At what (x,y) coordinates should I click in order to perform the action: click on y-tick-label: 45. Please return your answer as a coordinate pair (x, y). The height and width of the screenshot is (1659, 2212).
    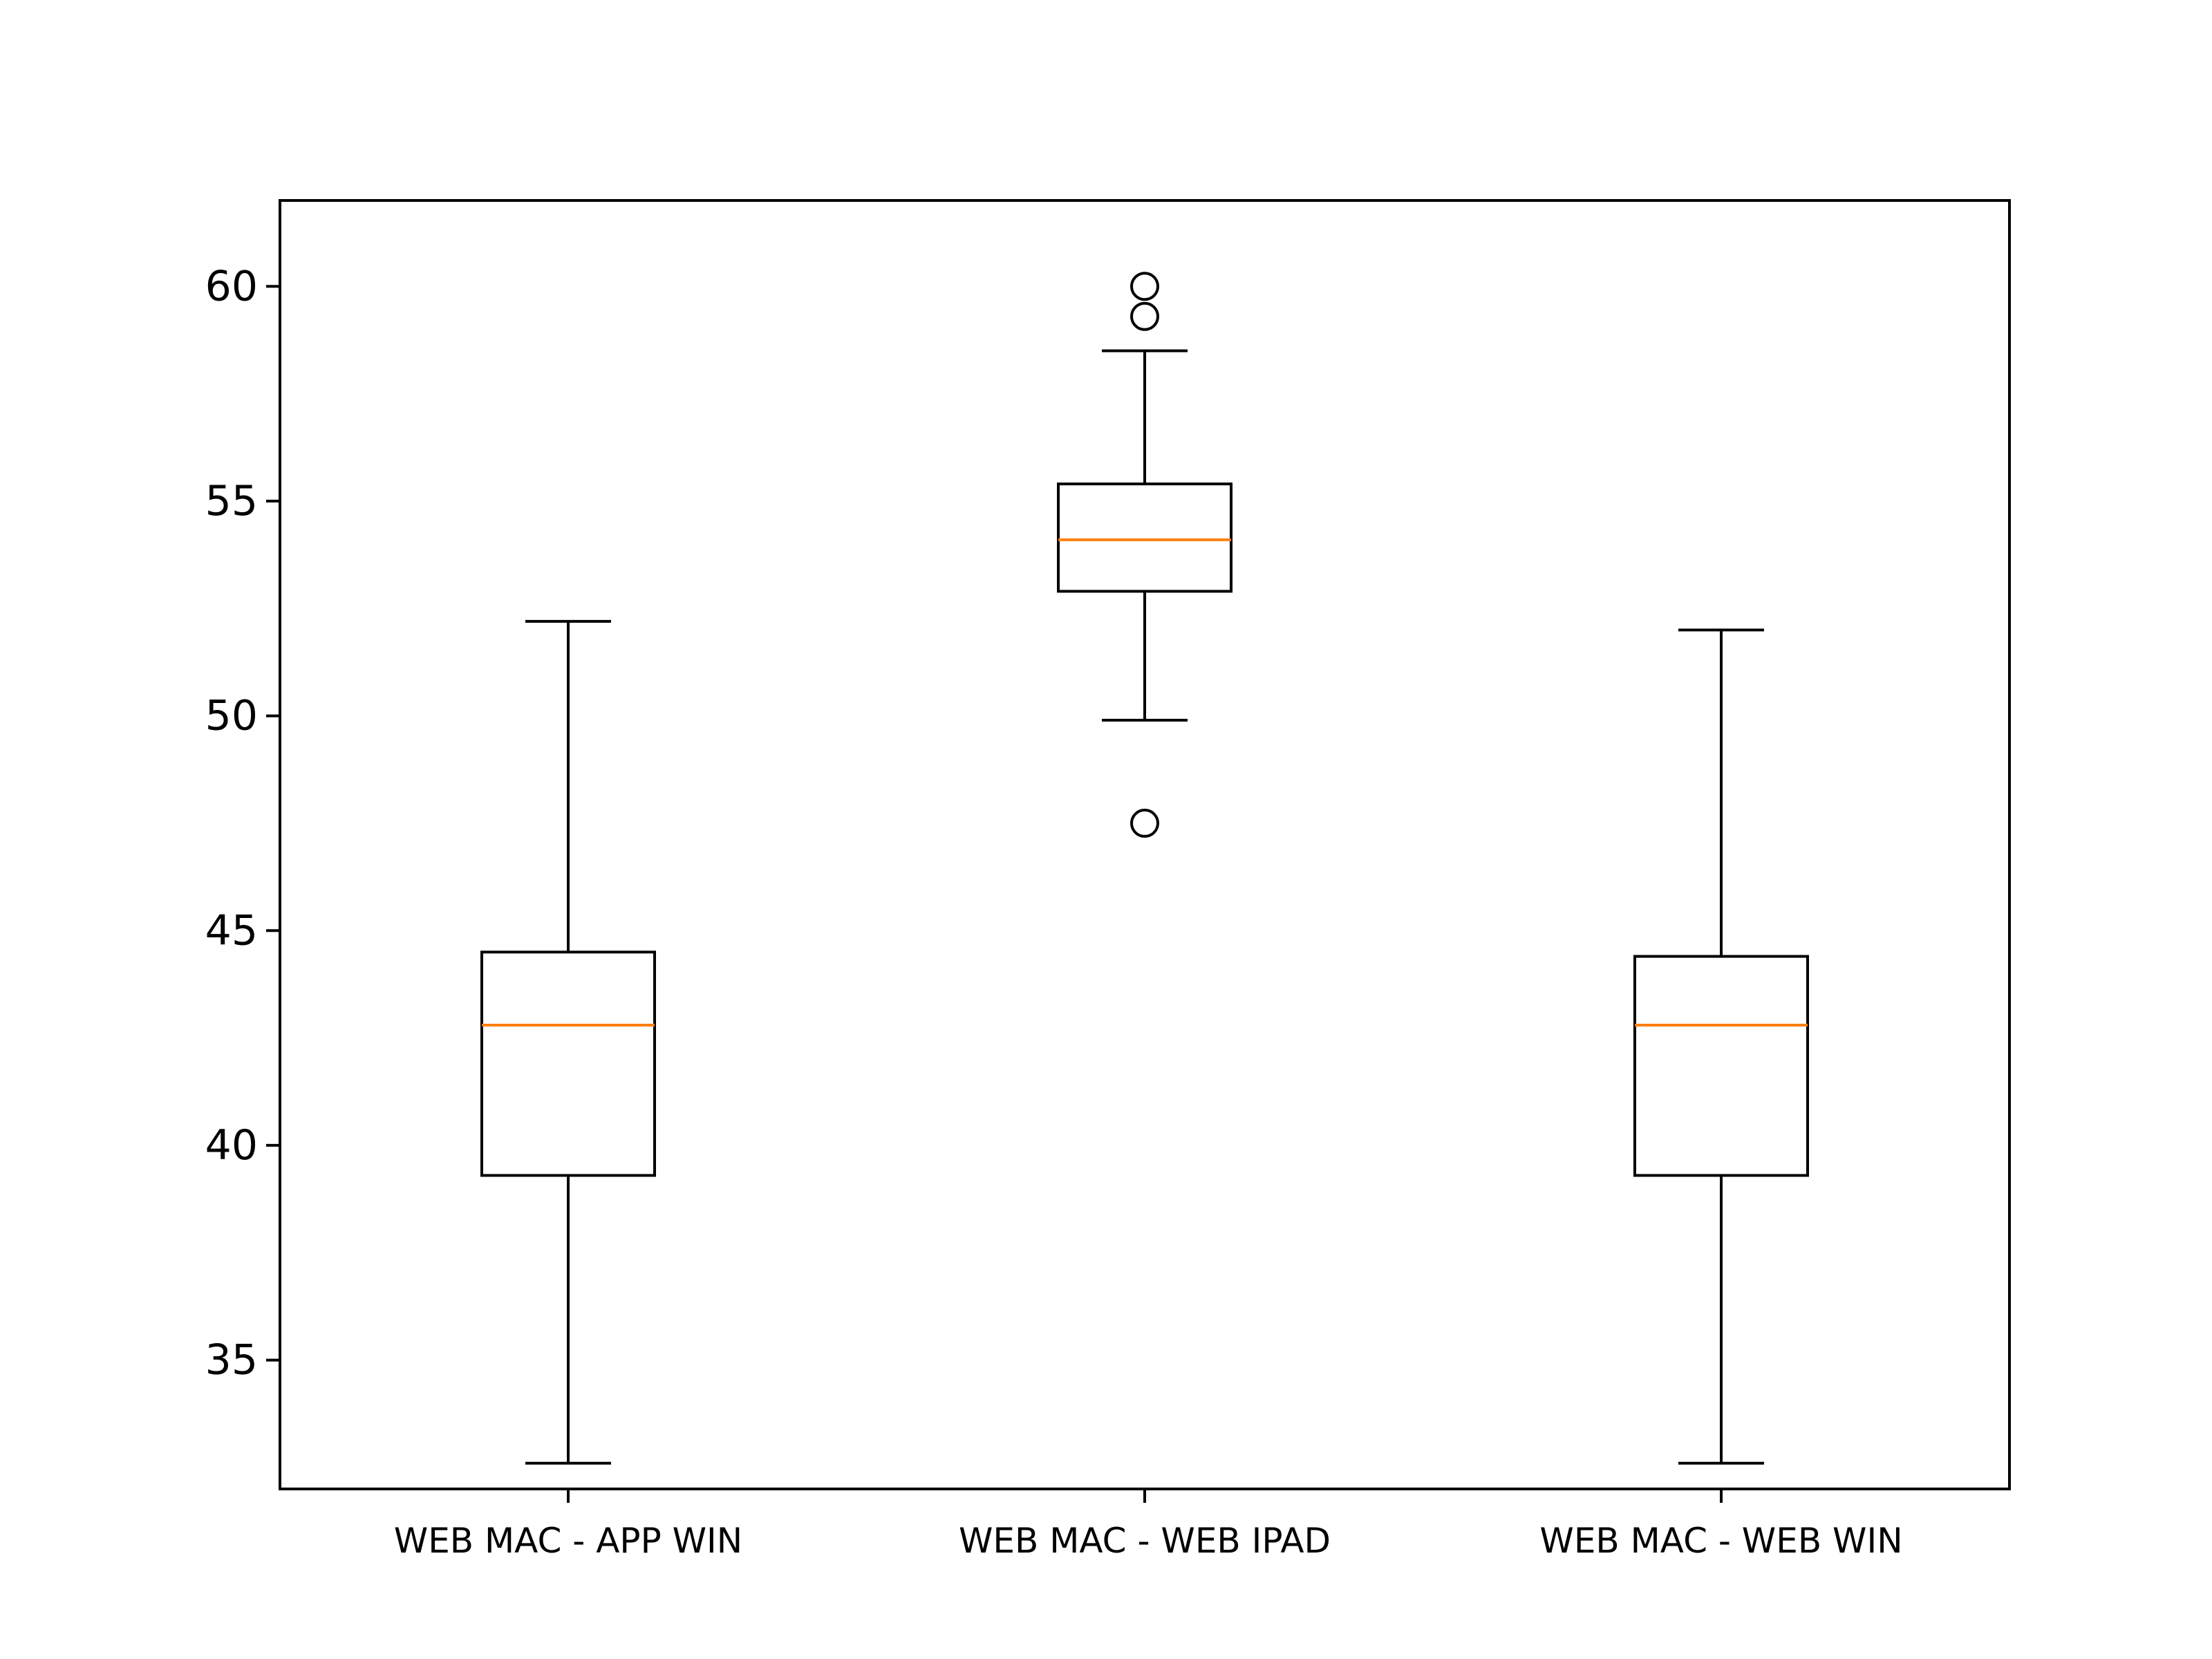
    Looking at the image, I should click on (232, 931).